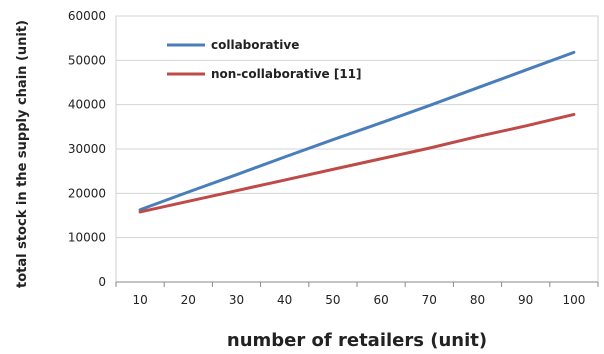 This screenshot has width=604, height=354. I want to click on x-axis, so click(357, 284).